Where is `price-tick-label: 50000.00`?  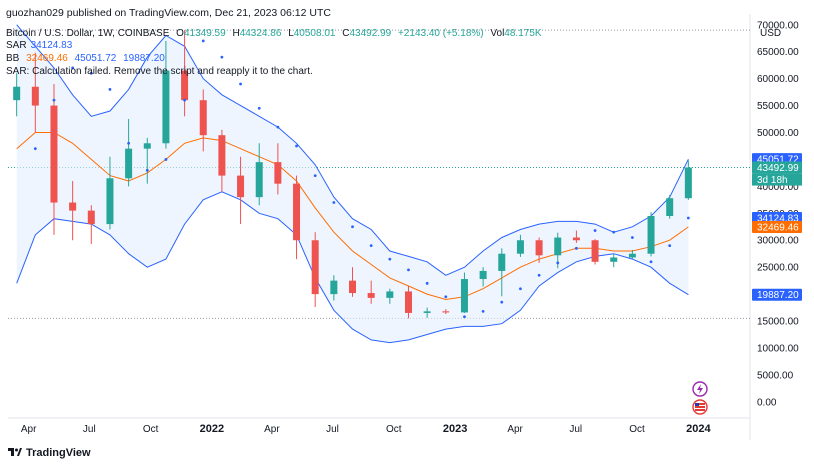 price-tick-label: 50000.00 is located at coordinates (778, 133).